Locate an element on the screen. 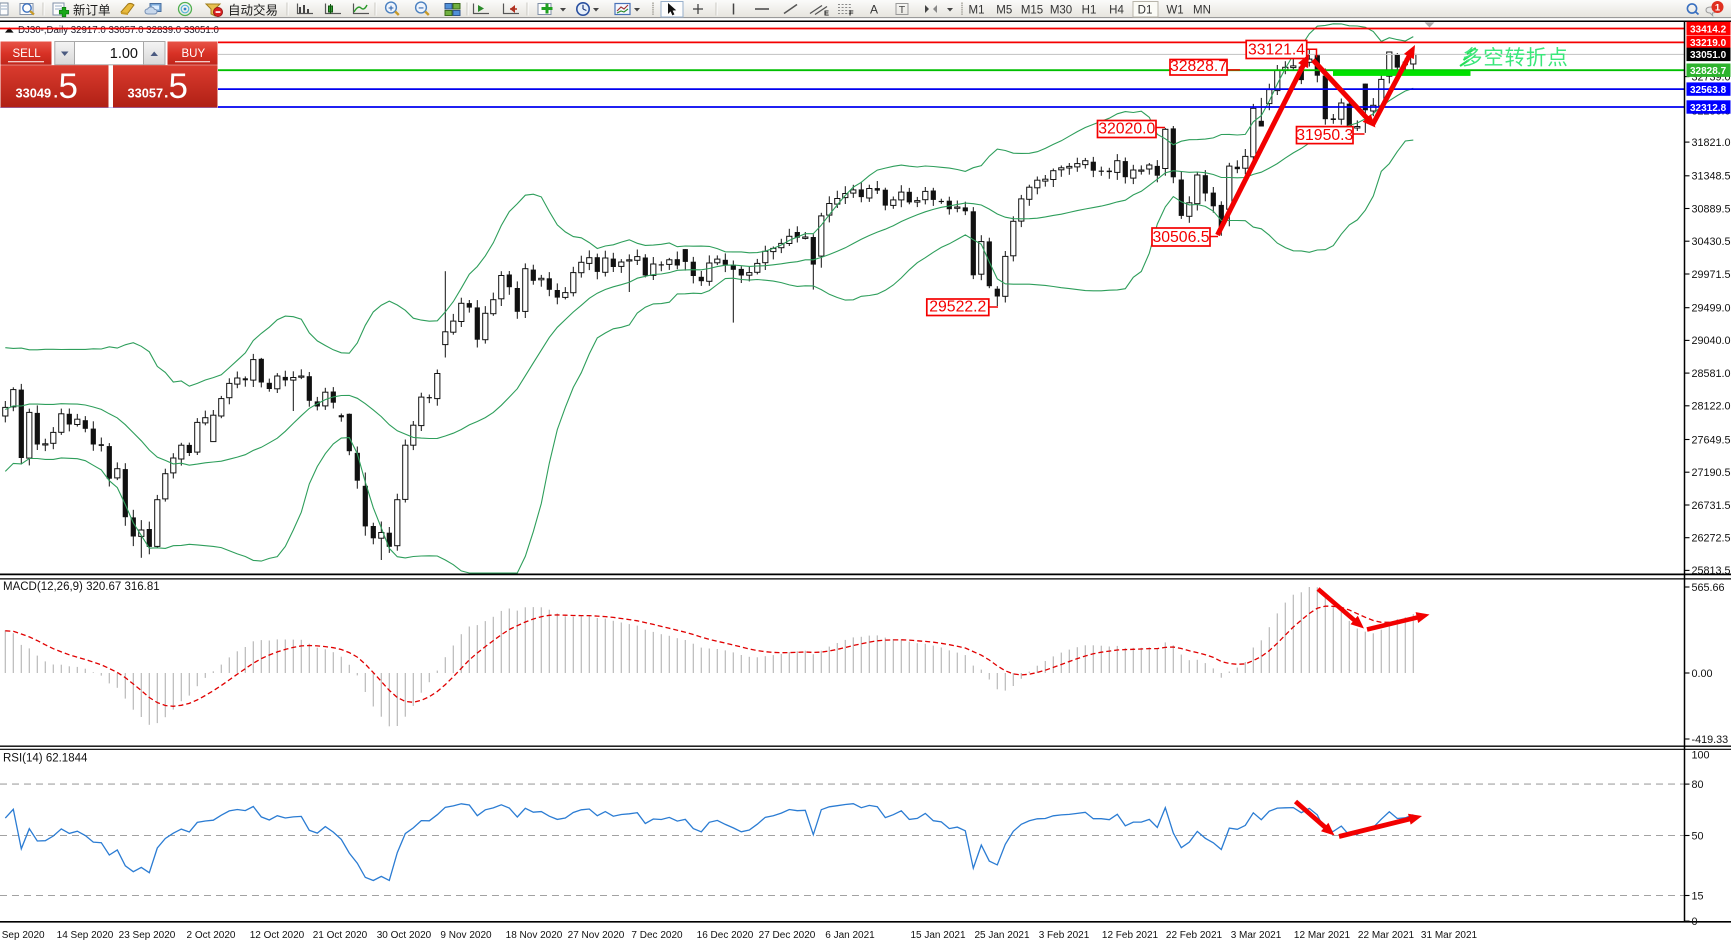  svg-text: 新订单 is located at coordinates (92, 10).